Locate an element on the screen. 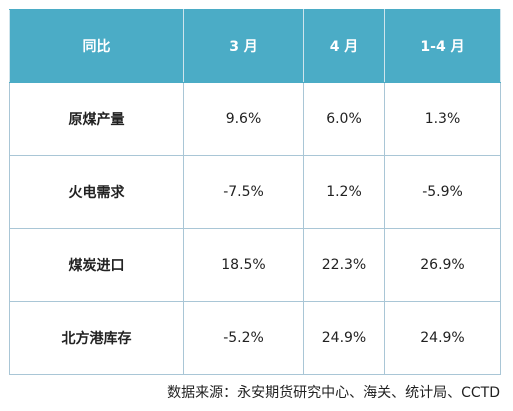  value-cell: 9.6% is located at coordinates (243, 119).